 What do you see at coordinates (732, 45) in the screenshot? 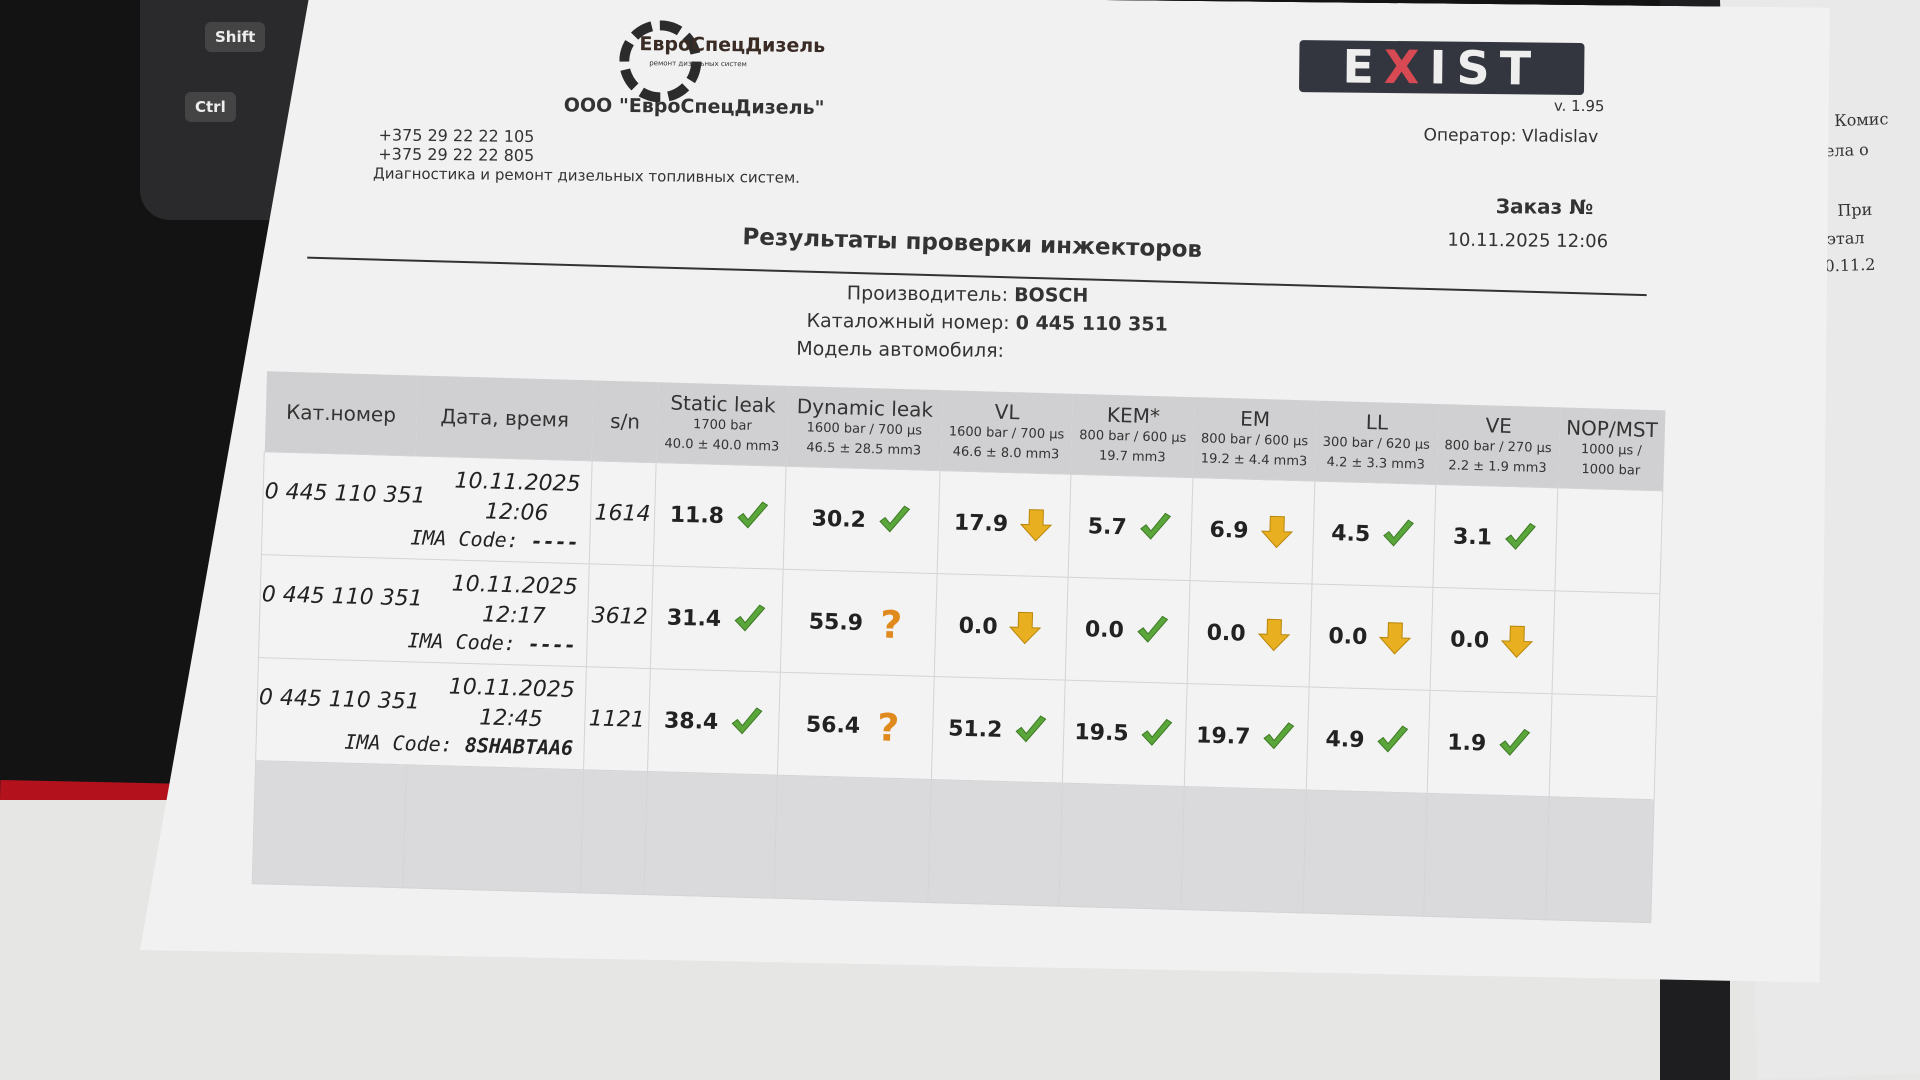
I see `company-logo: ЕвроСпецДизель` at bounding box center [732, 45].